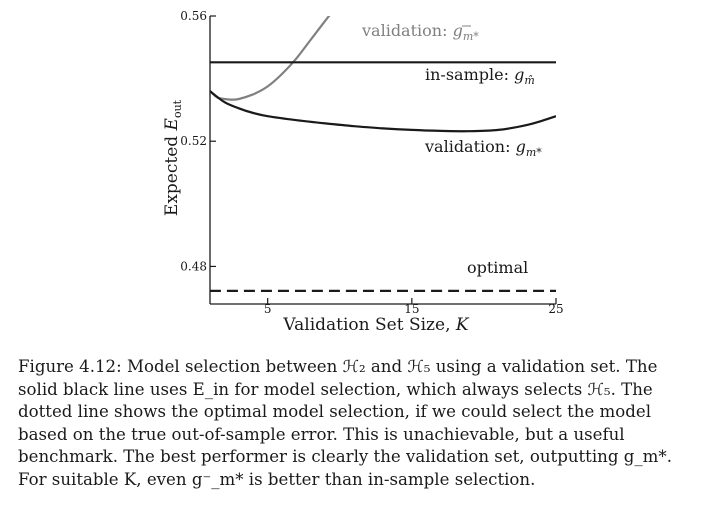 The image size is (715, 524). What do you see at coordinates (193, 266) in the screenshot?
I see `y-tick-label: 0.48` at bounding box center [193, 266].